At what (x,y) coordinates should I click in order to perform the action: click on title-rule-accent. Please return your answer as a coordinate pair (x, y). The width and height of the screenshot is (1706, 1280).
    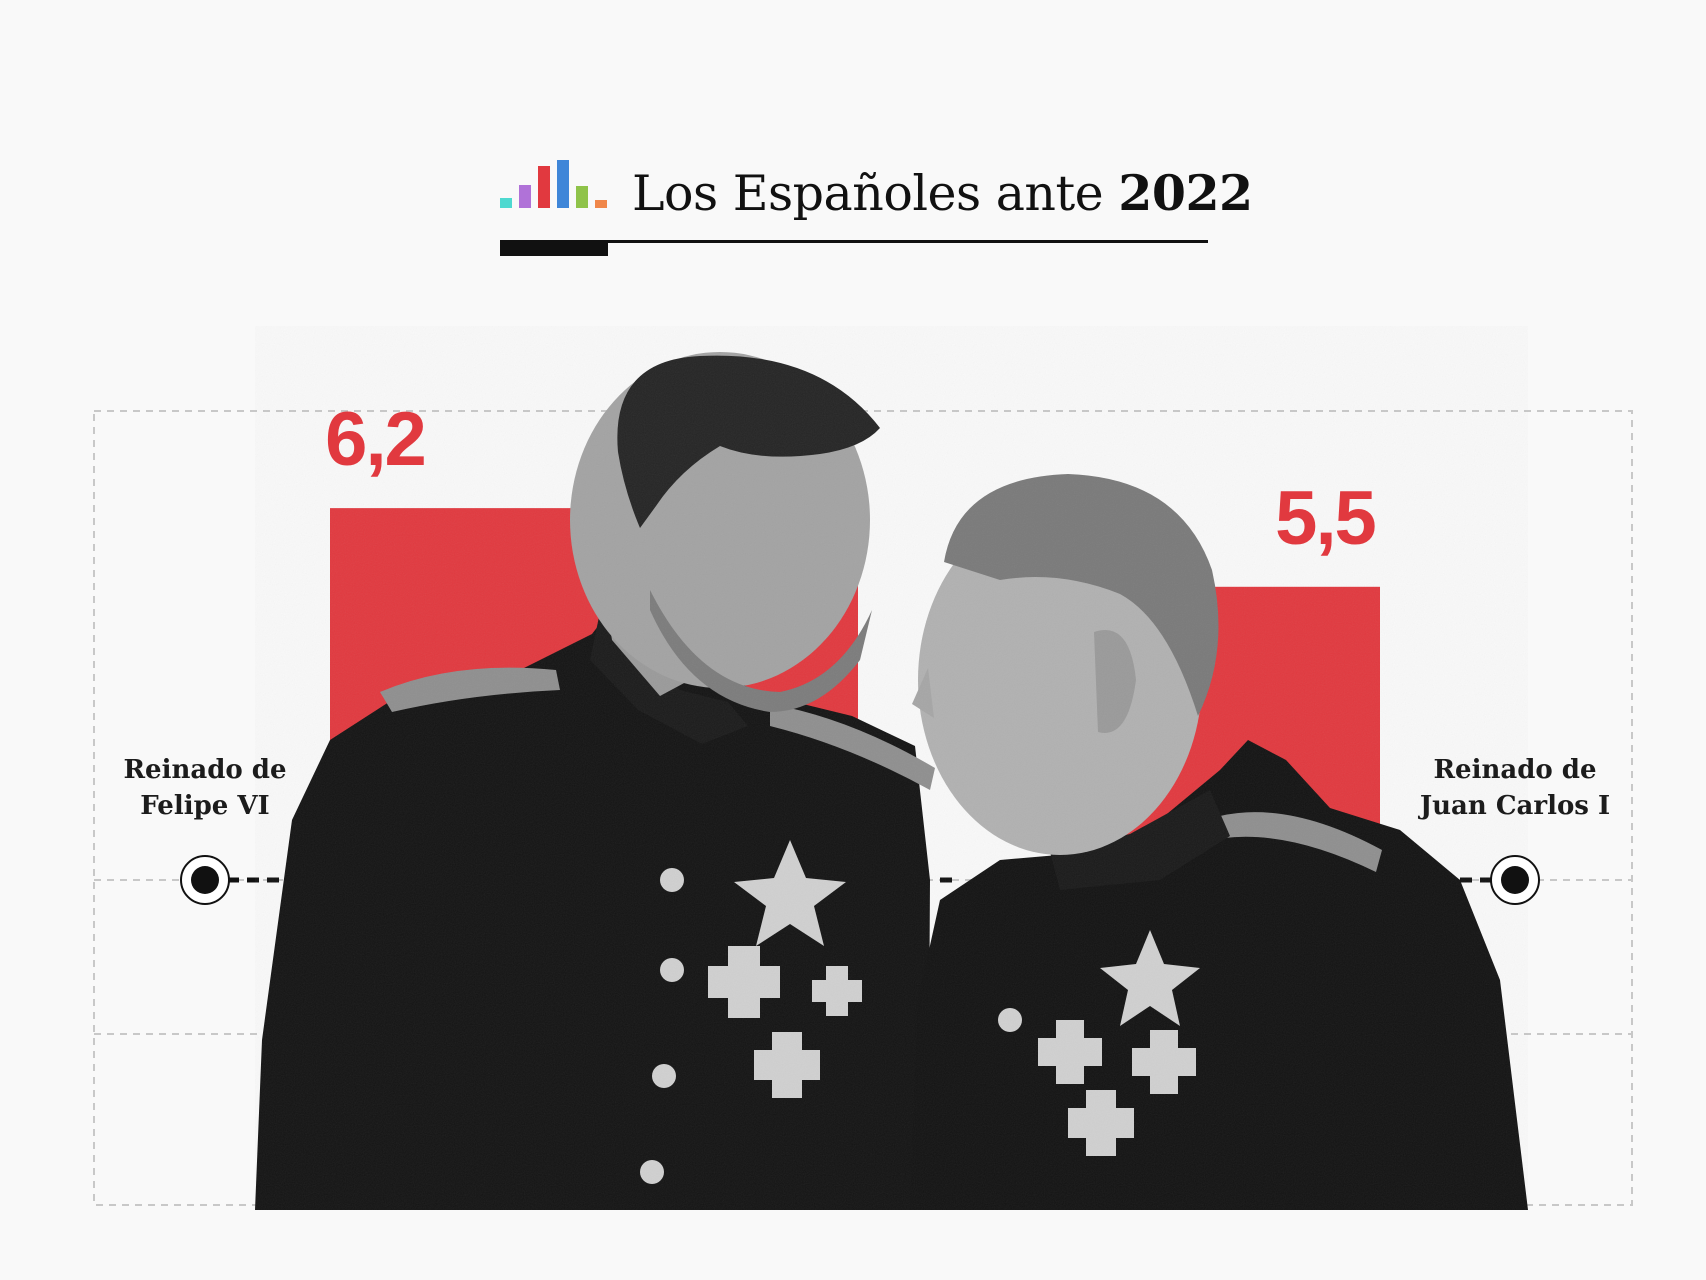
    Looking at the image, I should click on (554, 249).